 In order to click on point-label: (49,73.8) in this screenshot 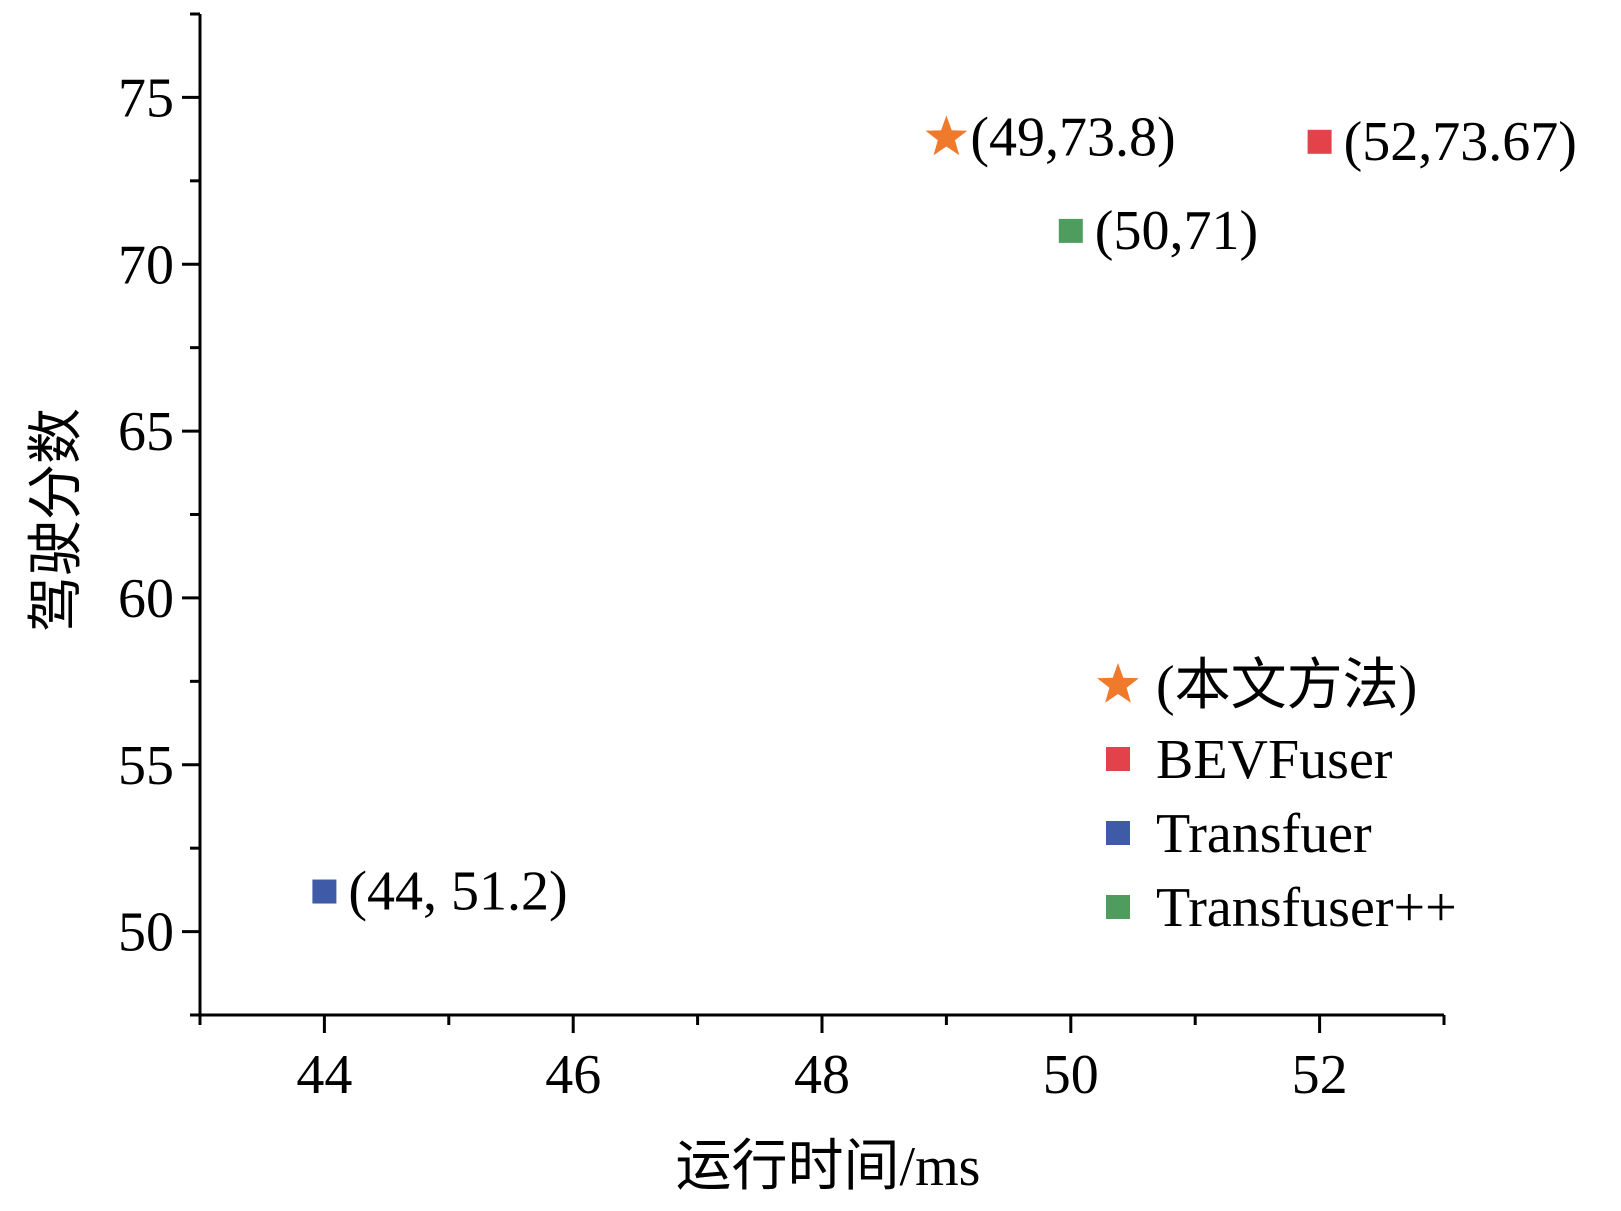, I will do `click(1072, 137)`.